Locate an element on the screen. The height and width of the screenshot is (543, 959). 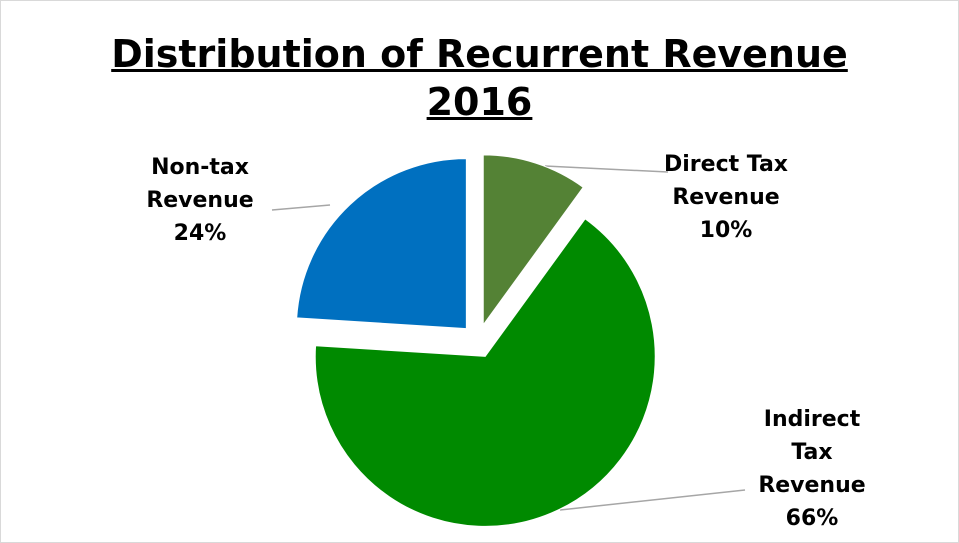
chart-subtitle: 2016 is located at coordinates (479, 102).